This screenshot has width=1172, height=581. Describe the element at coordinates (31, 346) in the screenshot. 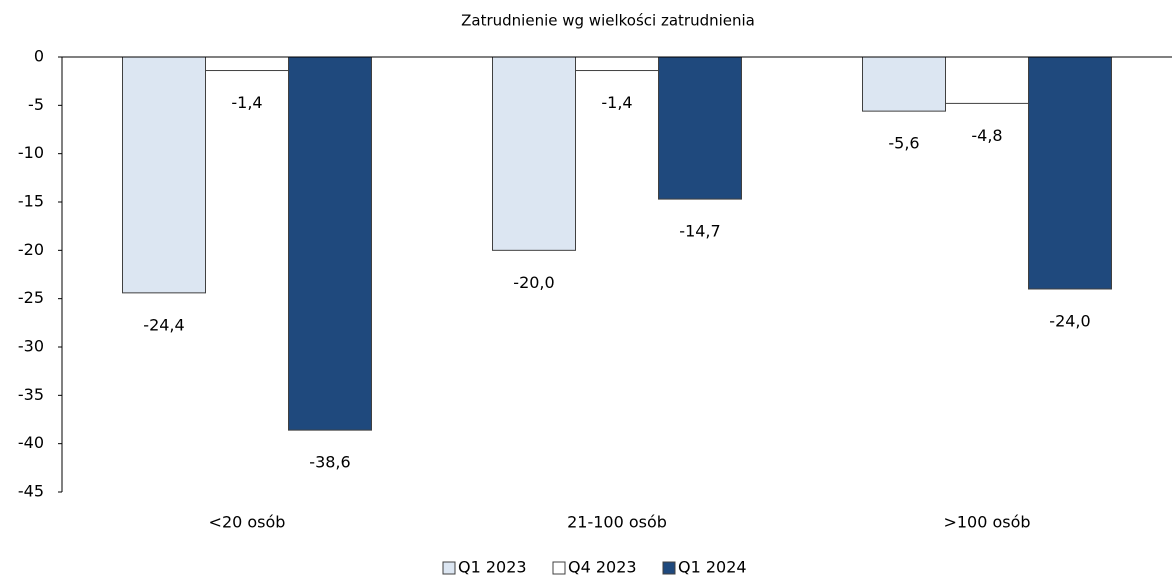

I see `y-tick-label: -30` at that location.